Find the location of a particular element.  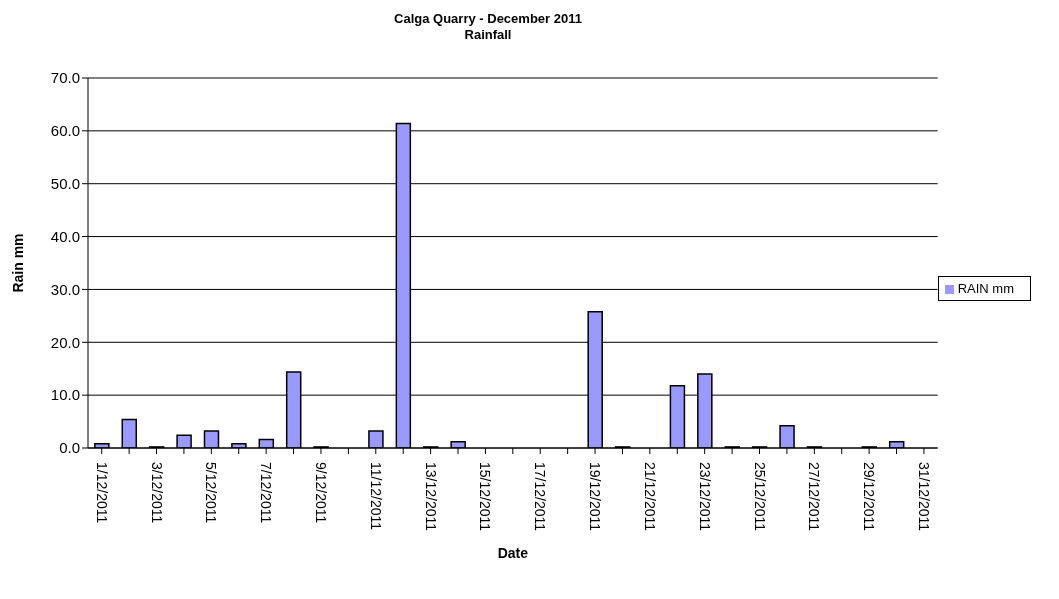

x-tick-label: 27/12/2011 is located at coordinates (814, 497).